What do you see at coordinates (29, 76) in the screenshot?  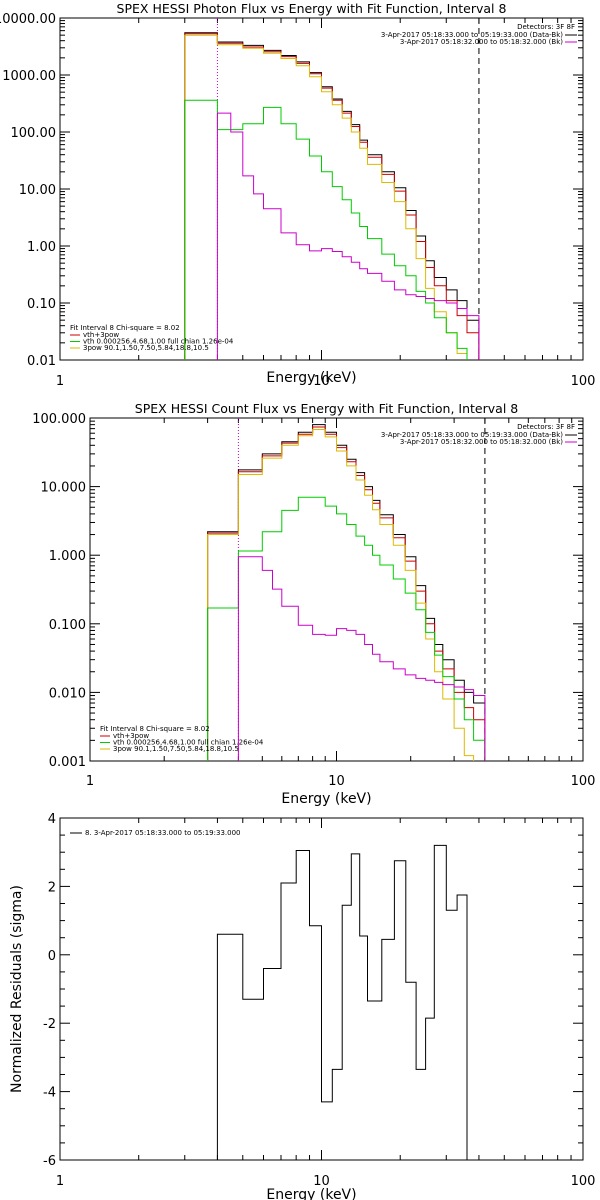 I see `y-tick-label: 1000.00` at bounding box center [29, 76].